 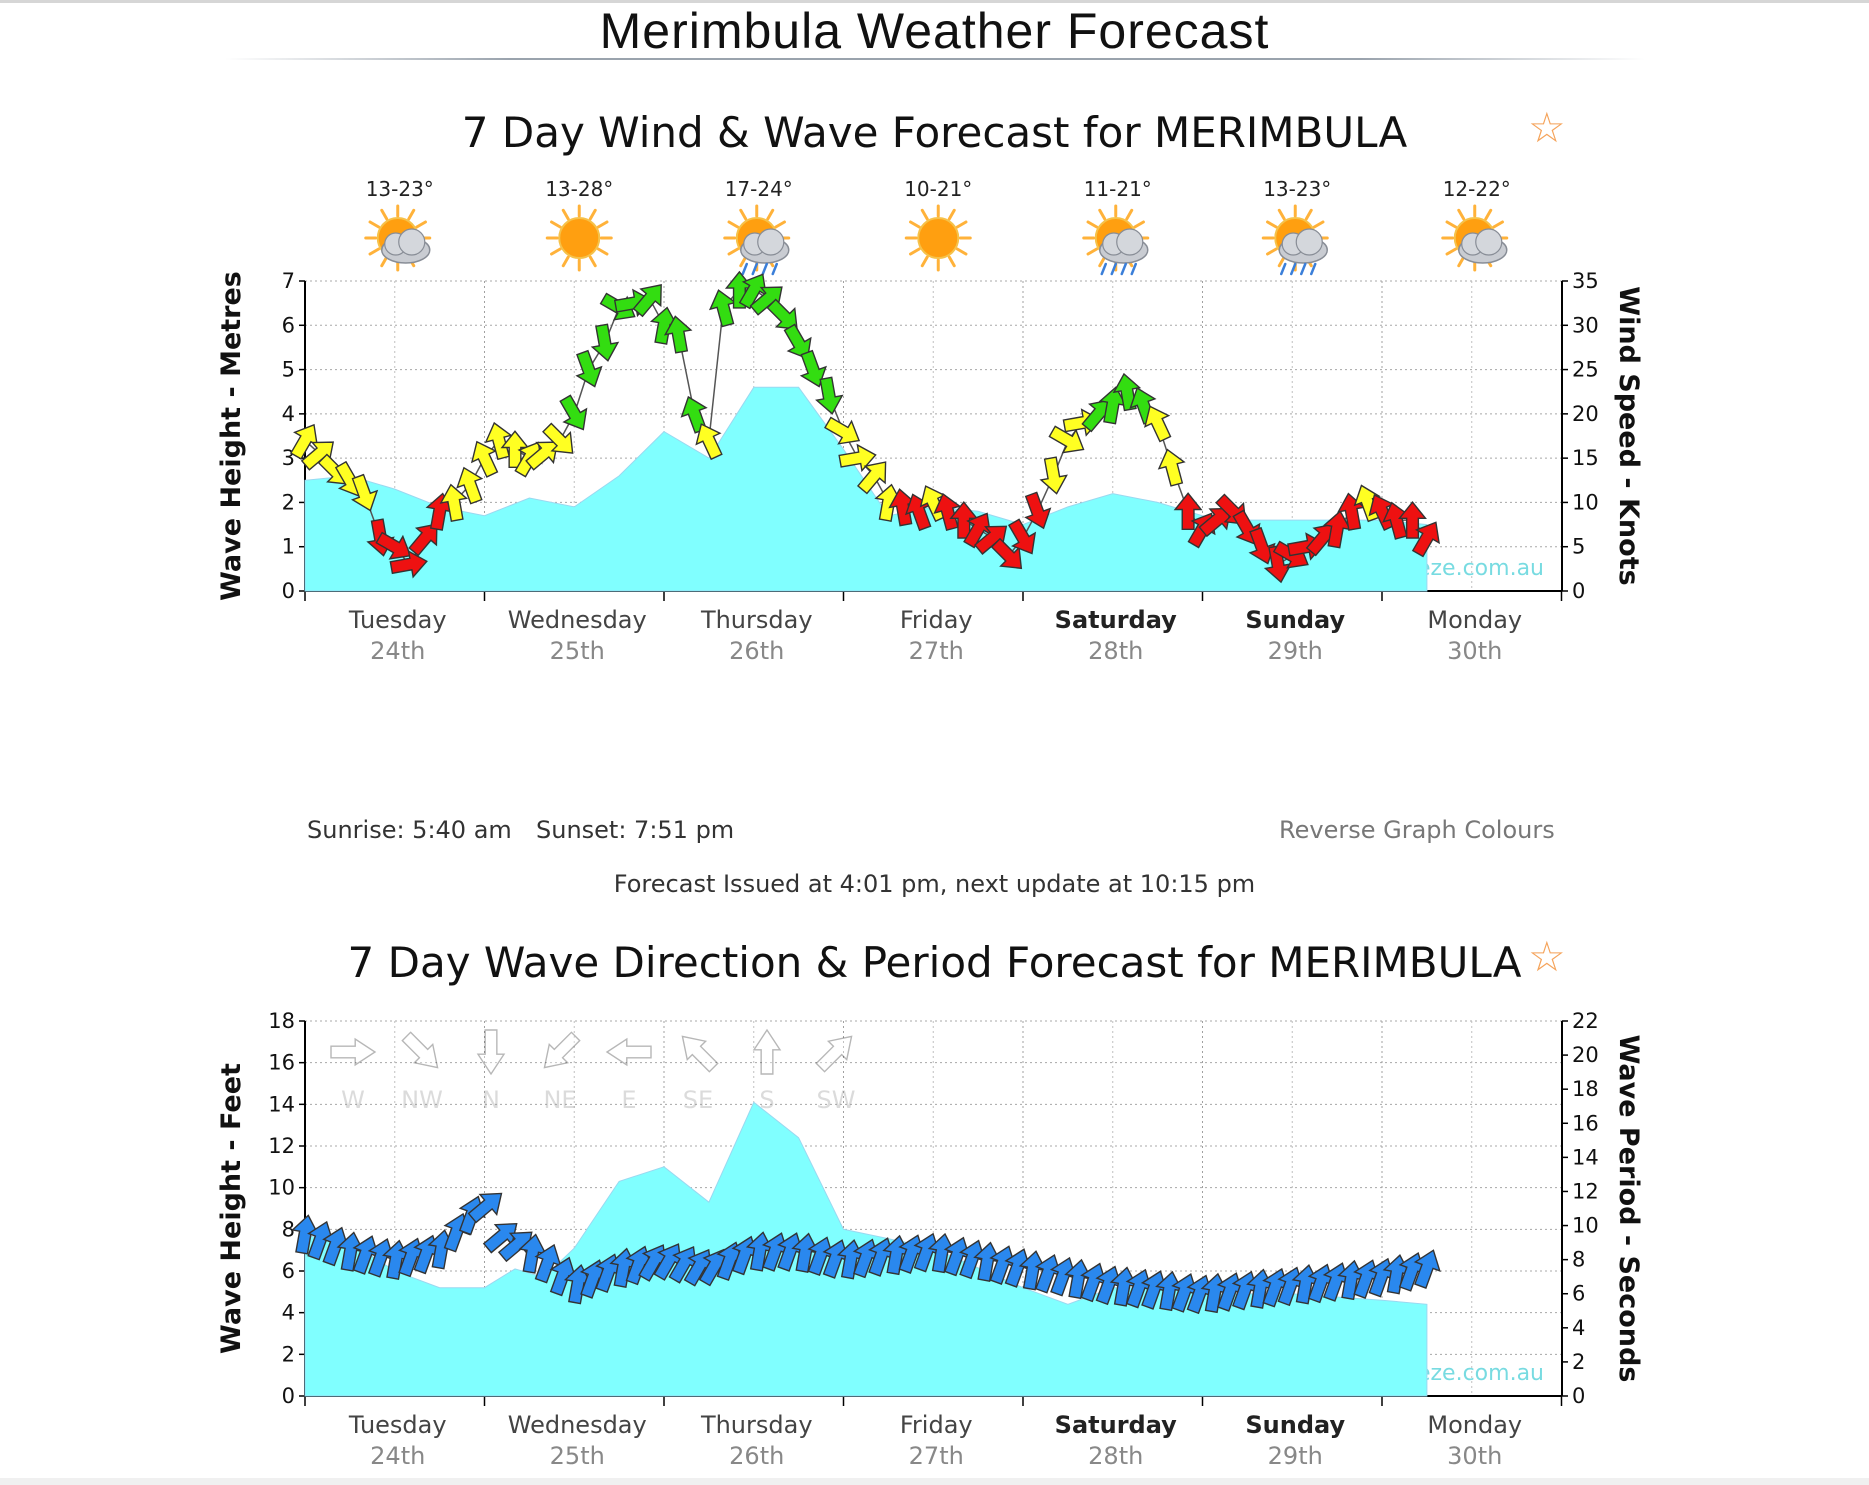 What do you see at coordinates (288, 1313) in the screenshot?
I see `y-tick-label: 4` at bounding box center [288, 1313].